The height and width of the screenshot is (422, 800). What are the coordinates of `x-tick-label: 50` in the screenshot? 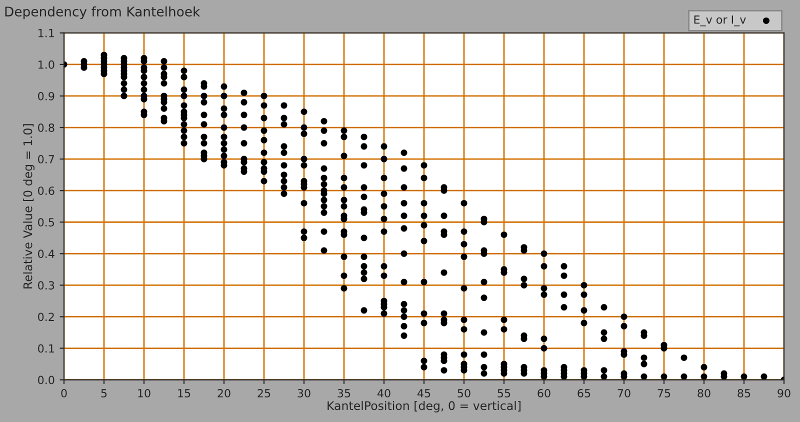 It's located at (464, 393).